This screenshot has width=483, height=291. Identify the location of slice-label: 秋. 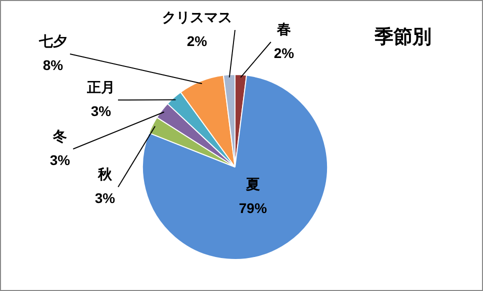
(105, 174).